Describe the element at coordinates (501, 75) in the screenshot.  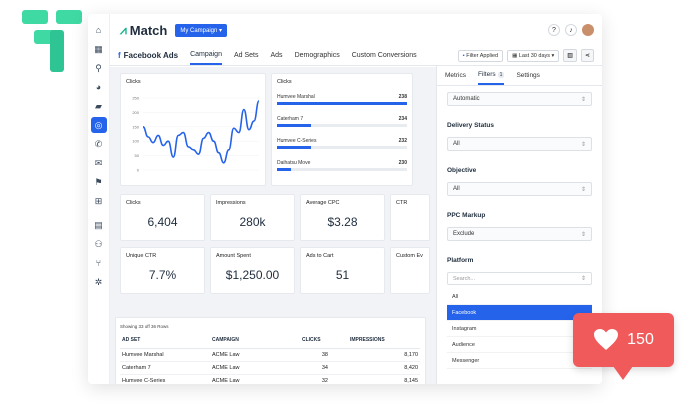
I see `filters-count-badge: 1` at that location.